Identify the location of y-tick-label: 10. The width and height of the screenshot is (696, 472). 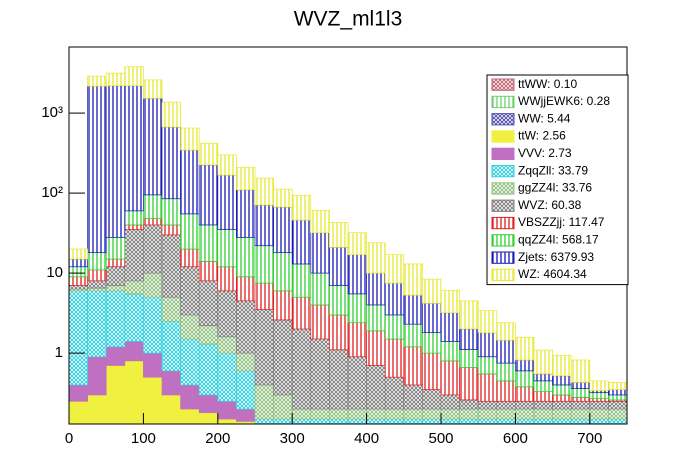
(54, 272).